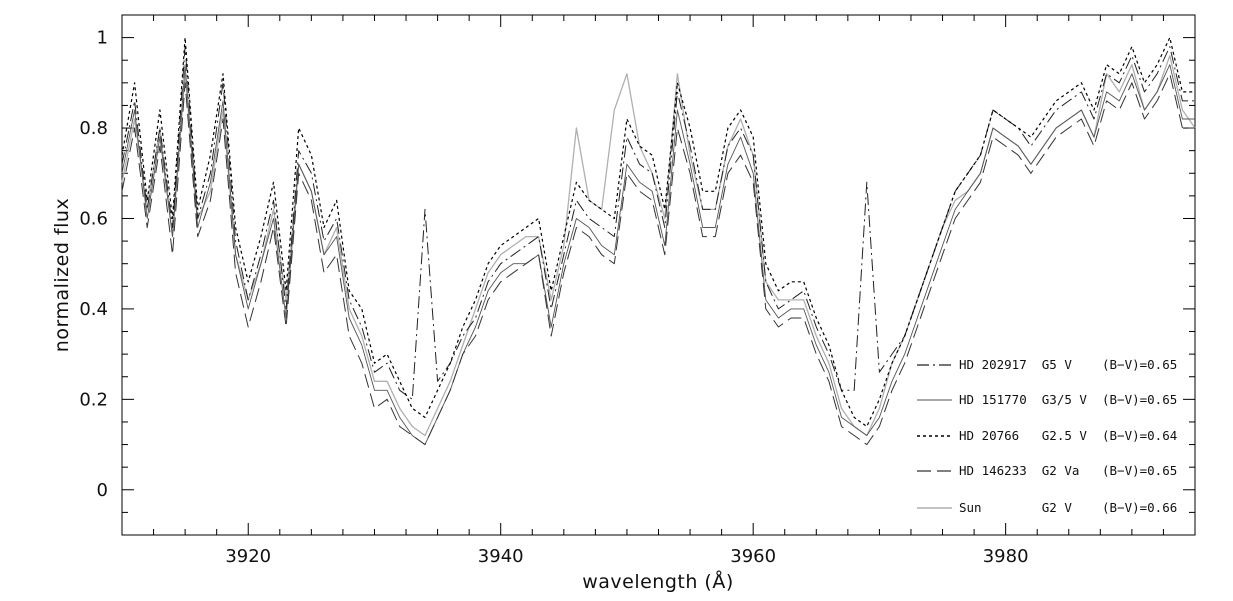  I want to click on y-tick-label: 0.8, so click(93, 128).